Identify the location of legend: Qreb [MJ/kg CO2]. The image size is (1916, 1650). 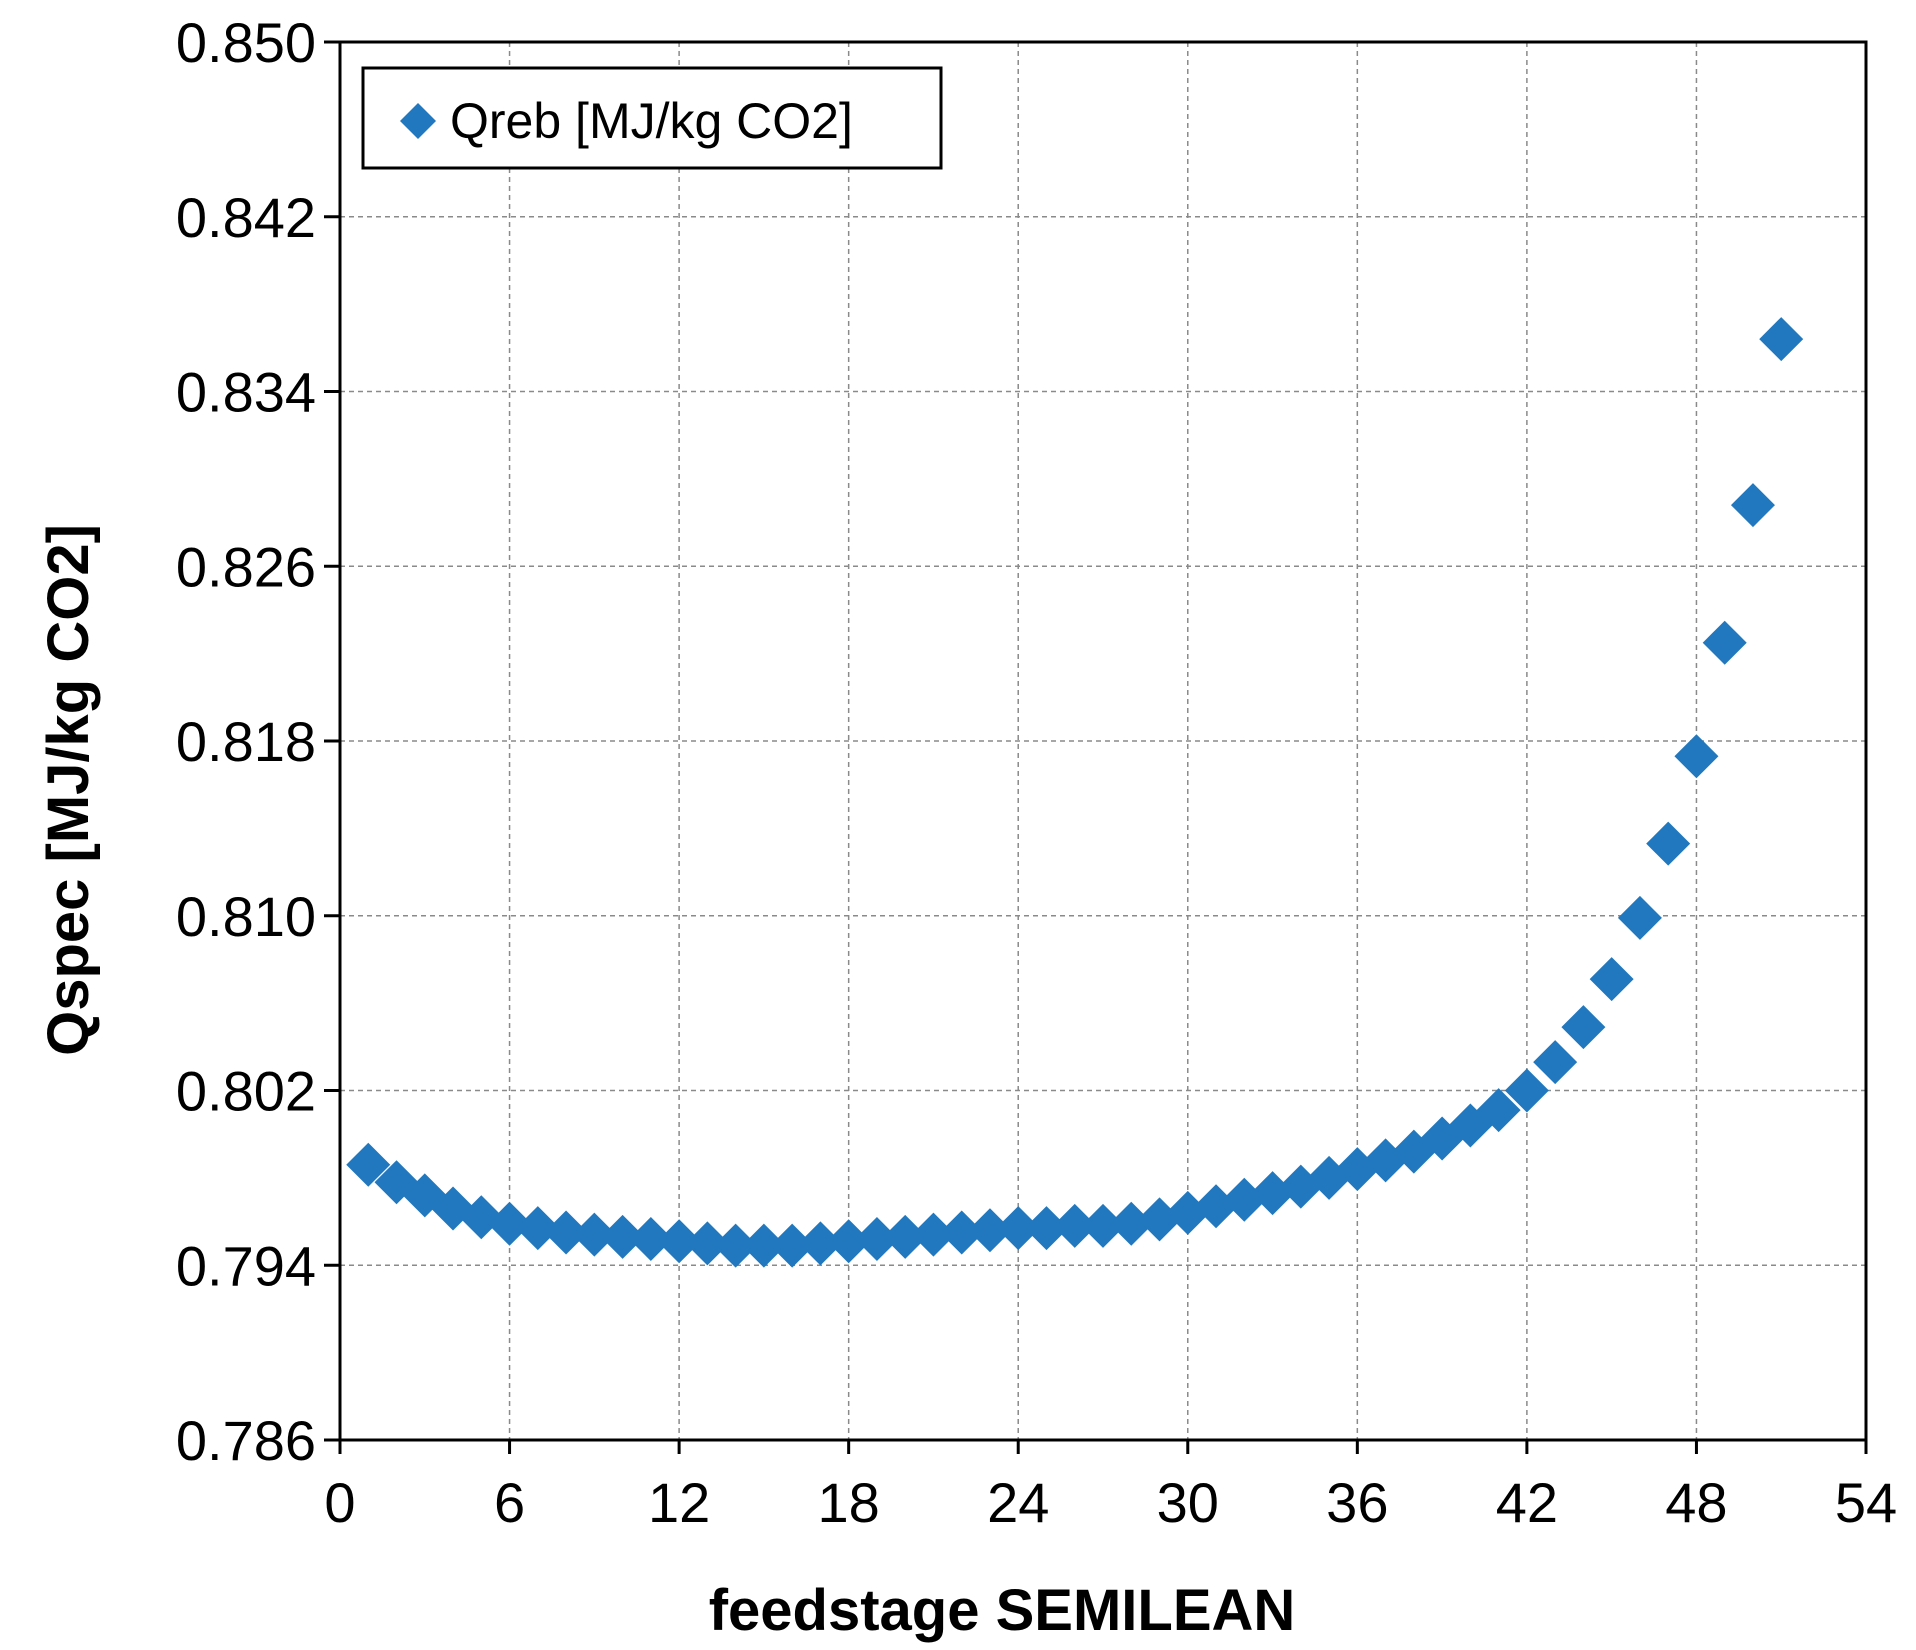
(652, 118).